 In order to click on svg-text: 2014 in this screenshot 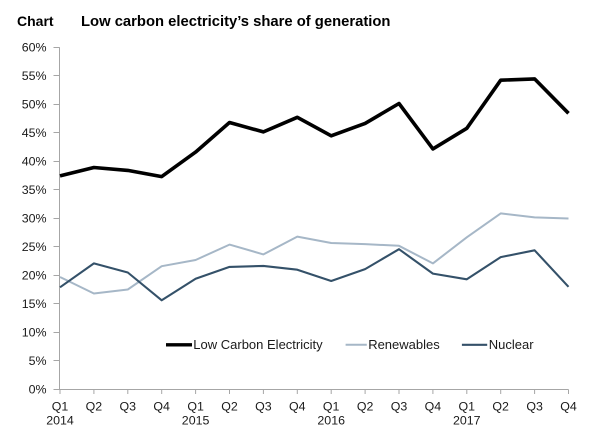, I will do `click(60, 421)`.